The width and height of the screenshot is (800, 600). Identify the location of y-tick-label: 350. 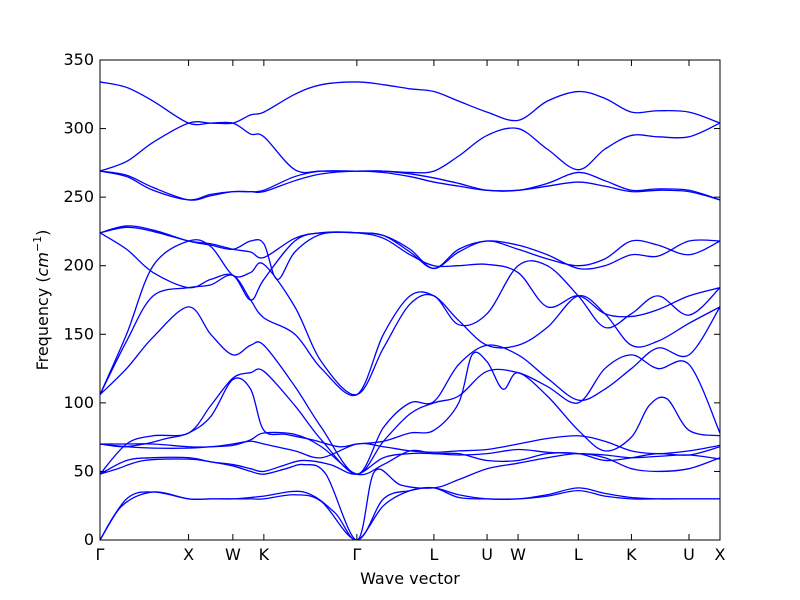
(78, 59).